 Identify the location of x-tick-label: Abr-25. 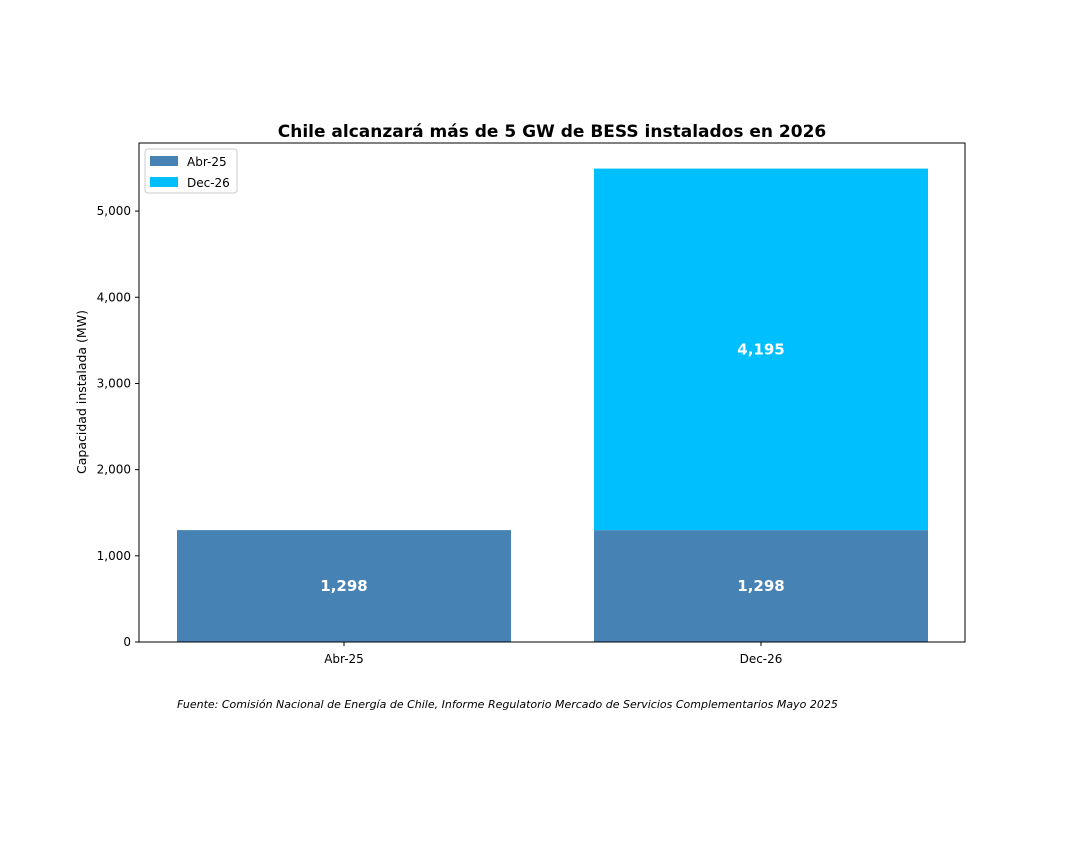
(344, 659).